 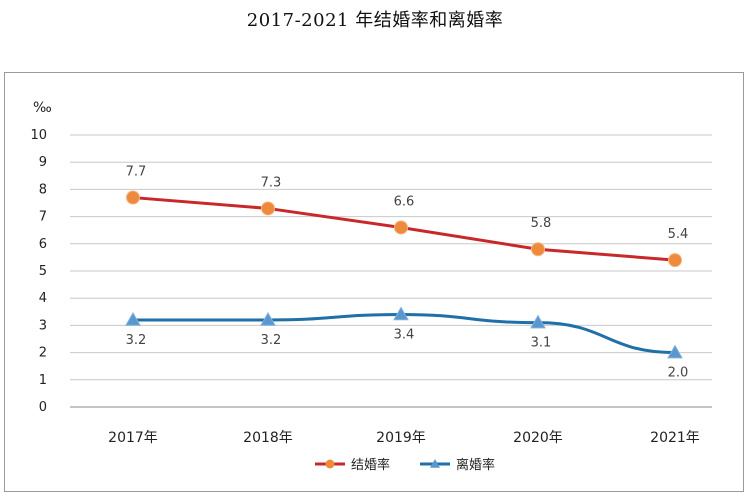 What do you see at coordinates (435, 463) in the screenshot?
I see `legend-divorce-rate-marker` at bounding box center [435, 463].